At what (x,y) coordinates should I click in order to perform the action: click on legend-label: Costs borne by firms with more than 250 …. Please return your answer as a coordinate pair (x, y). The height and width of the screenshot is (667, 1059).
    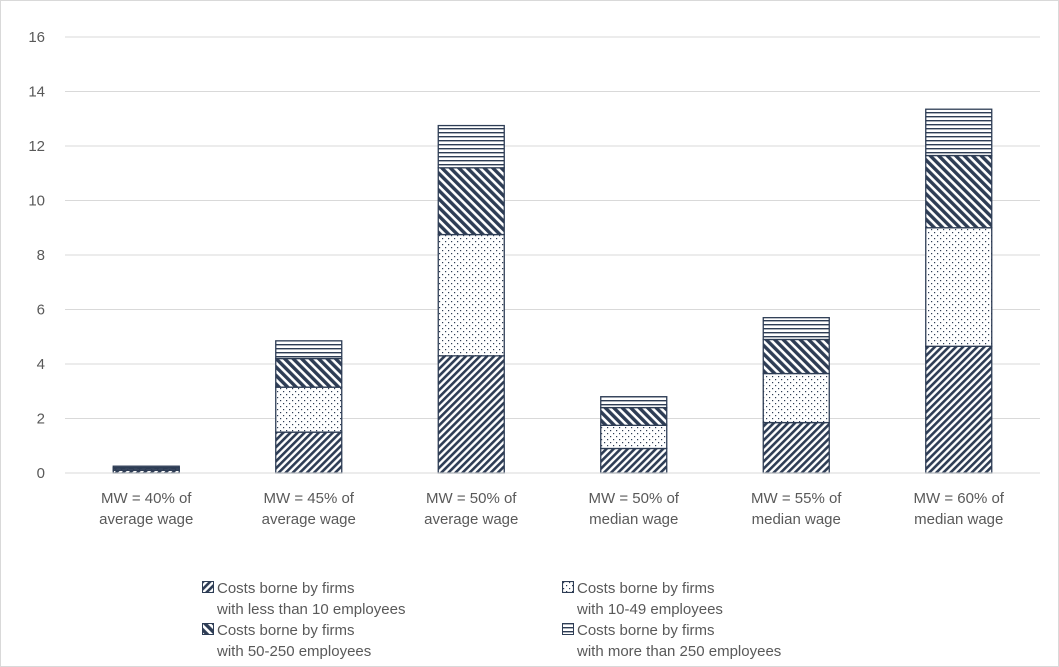
    Looking at the image, I should click on (679, 641).